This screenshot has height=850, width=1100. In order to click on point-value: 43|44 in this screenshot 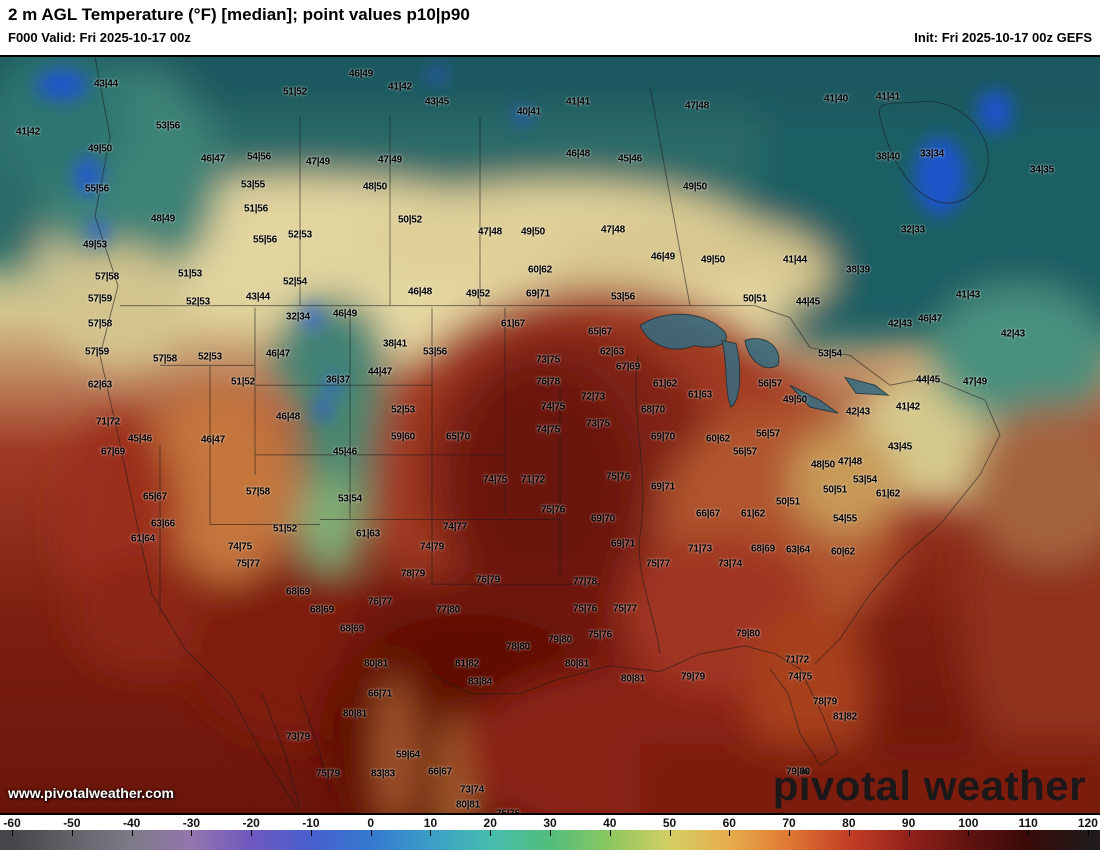, I will do `click(258, 297)`.